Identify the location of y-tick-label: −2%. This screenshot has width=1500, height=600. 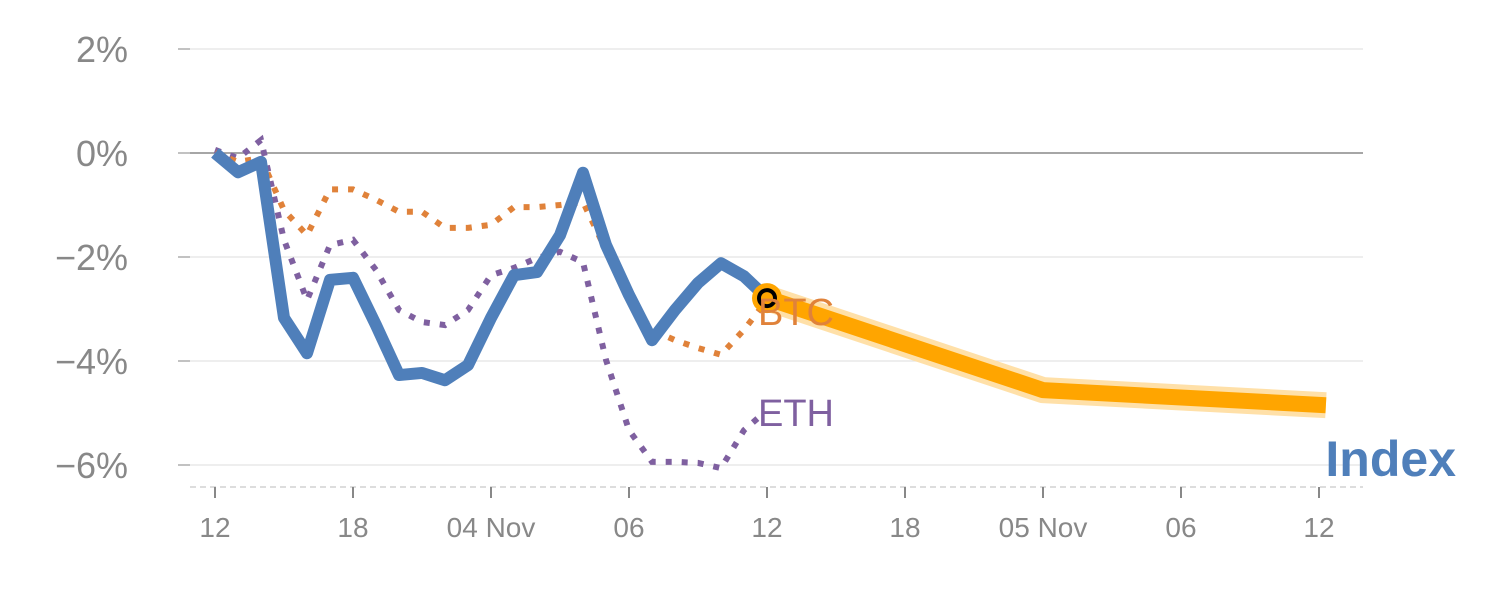
(91, 257).